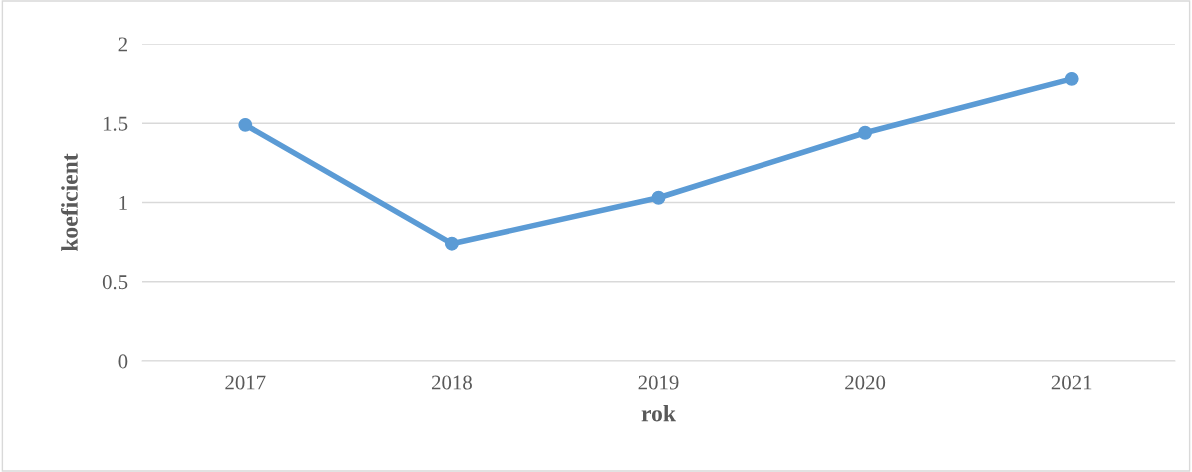 Image resolution: width=1192 pixels, height=472 pixels. Describe the element at coordinates (245, 382) in the screenshot. I see `x-tick-label: 2017` at that location.